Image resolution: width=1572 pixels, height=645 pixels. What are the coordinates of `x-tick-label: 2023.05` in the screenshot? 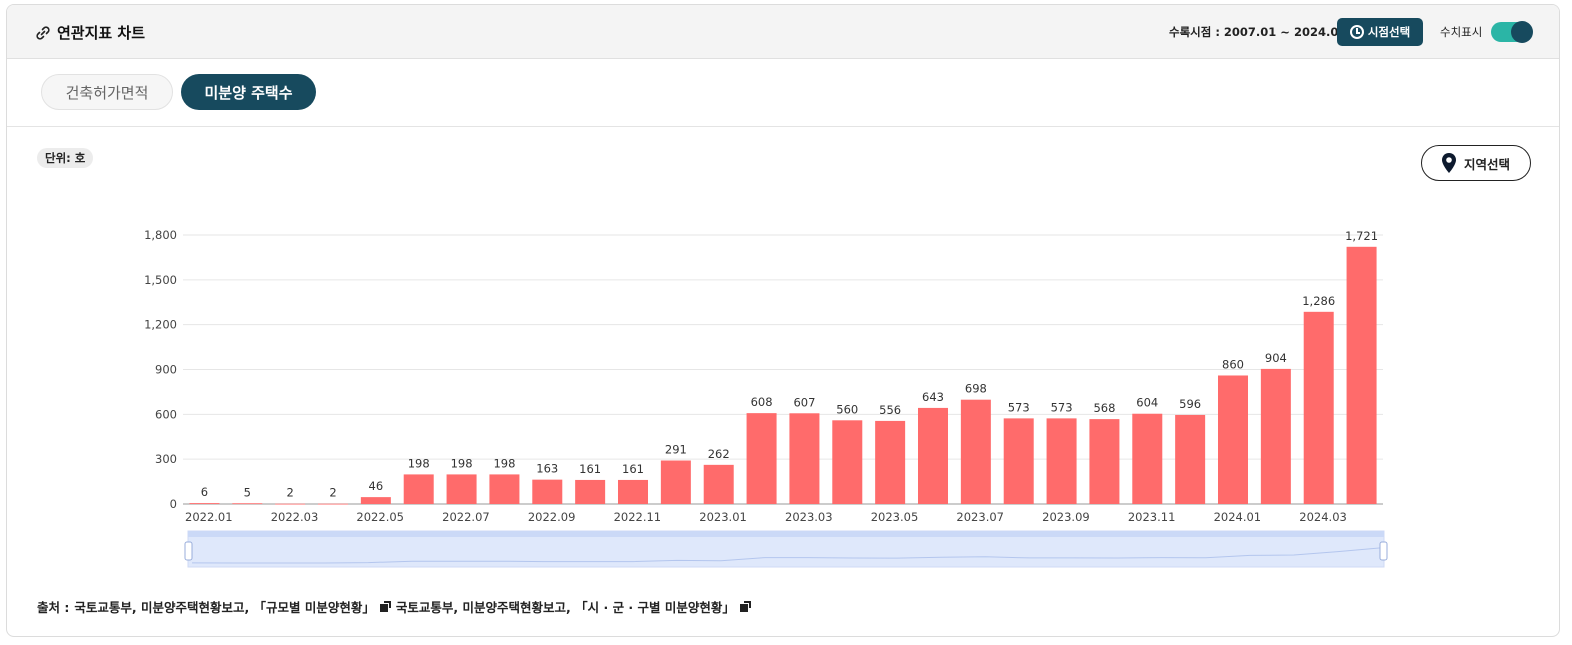 It's located at (895, 517).